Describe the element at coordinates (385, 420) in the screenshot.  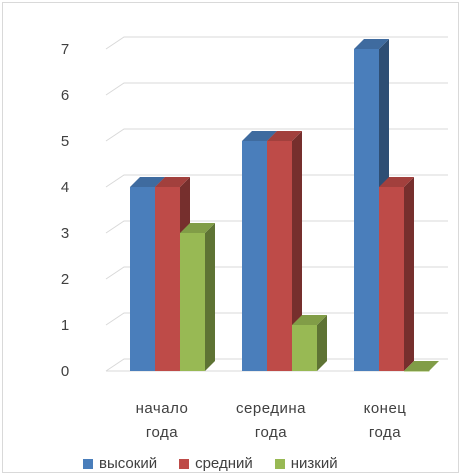
I see `x-tick-label: конец года` at that location.